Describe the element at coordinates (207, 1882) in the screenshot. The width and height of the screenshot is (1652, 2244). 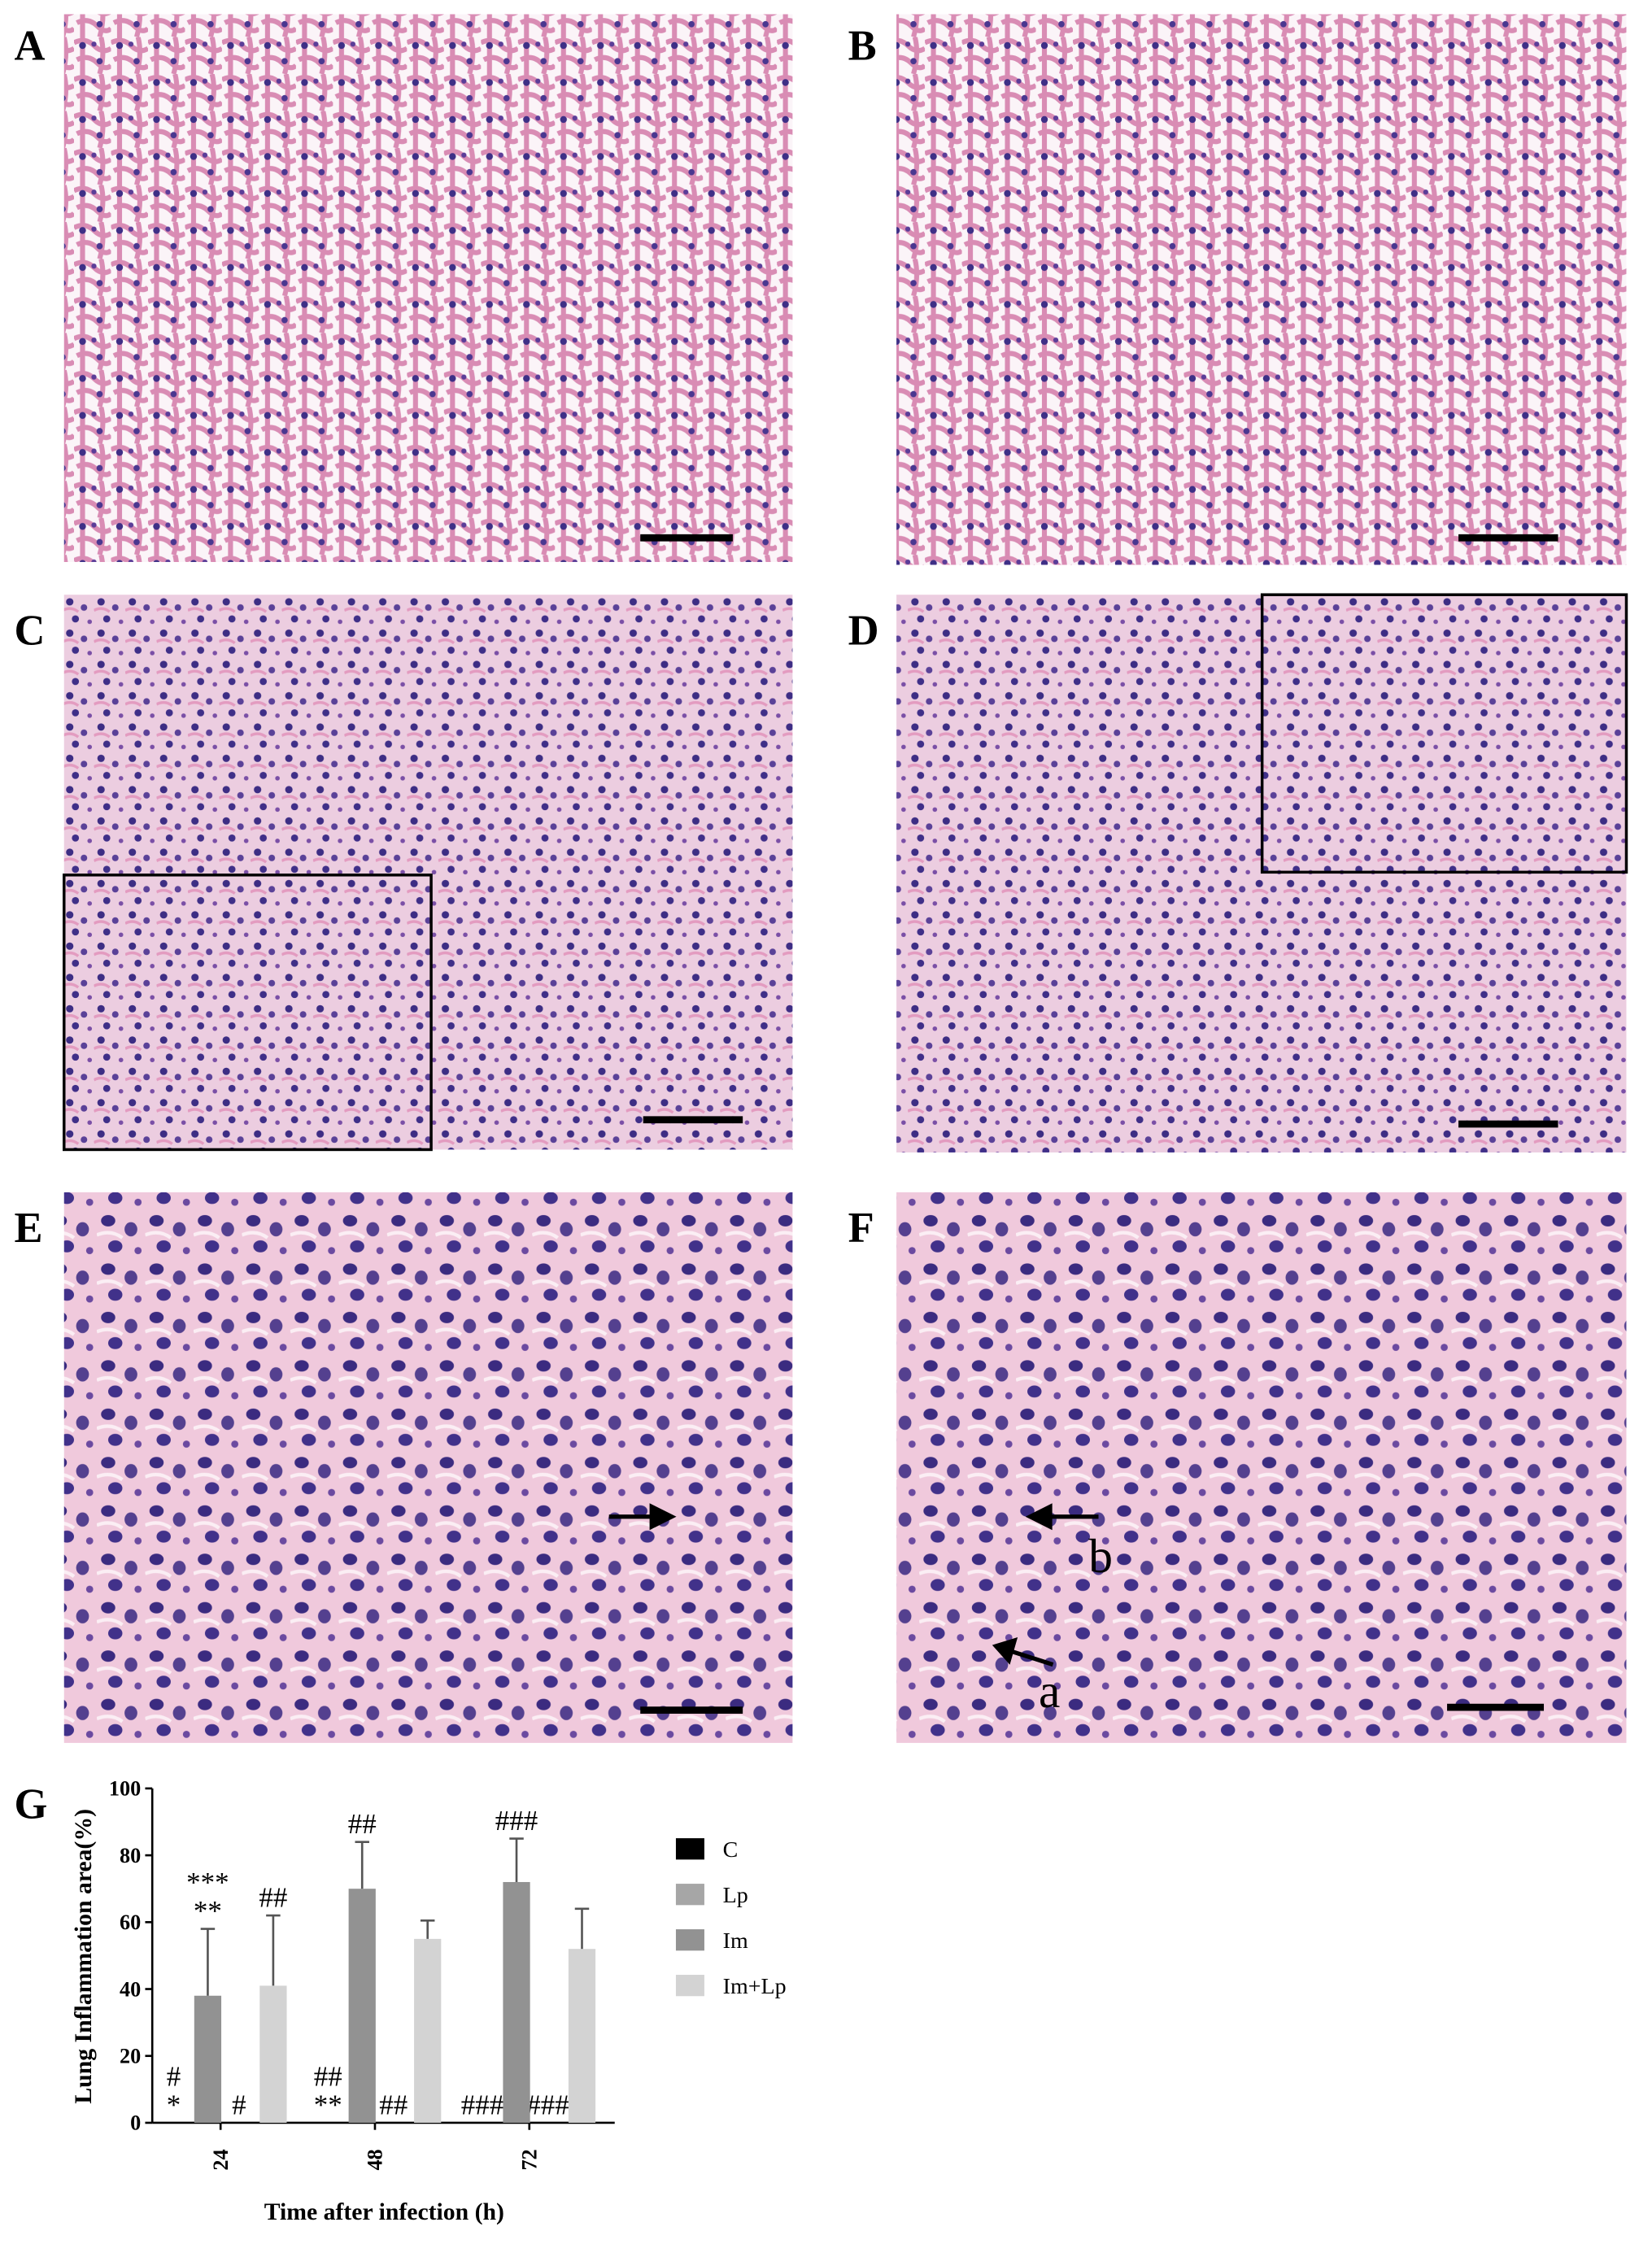
I see `significance-label: ***` at that location.